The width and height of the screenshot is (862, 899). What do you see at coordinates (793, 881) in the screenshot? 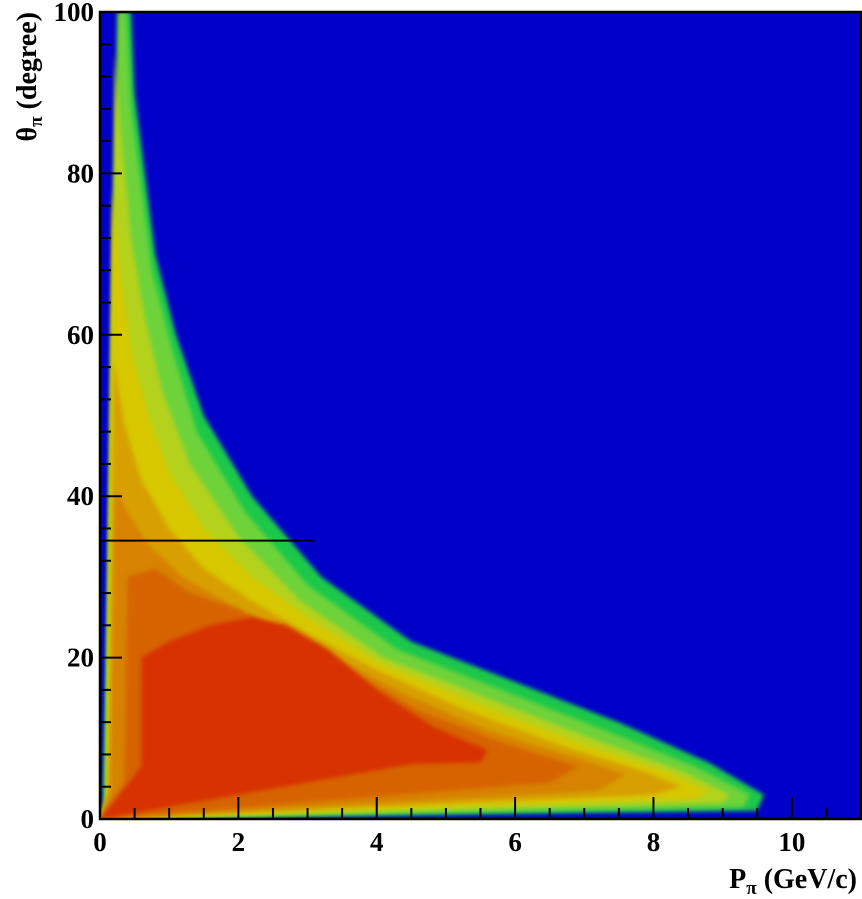
I see `x-axis-title: Pπ (GeV/c)` at bounding box center [793, 881].